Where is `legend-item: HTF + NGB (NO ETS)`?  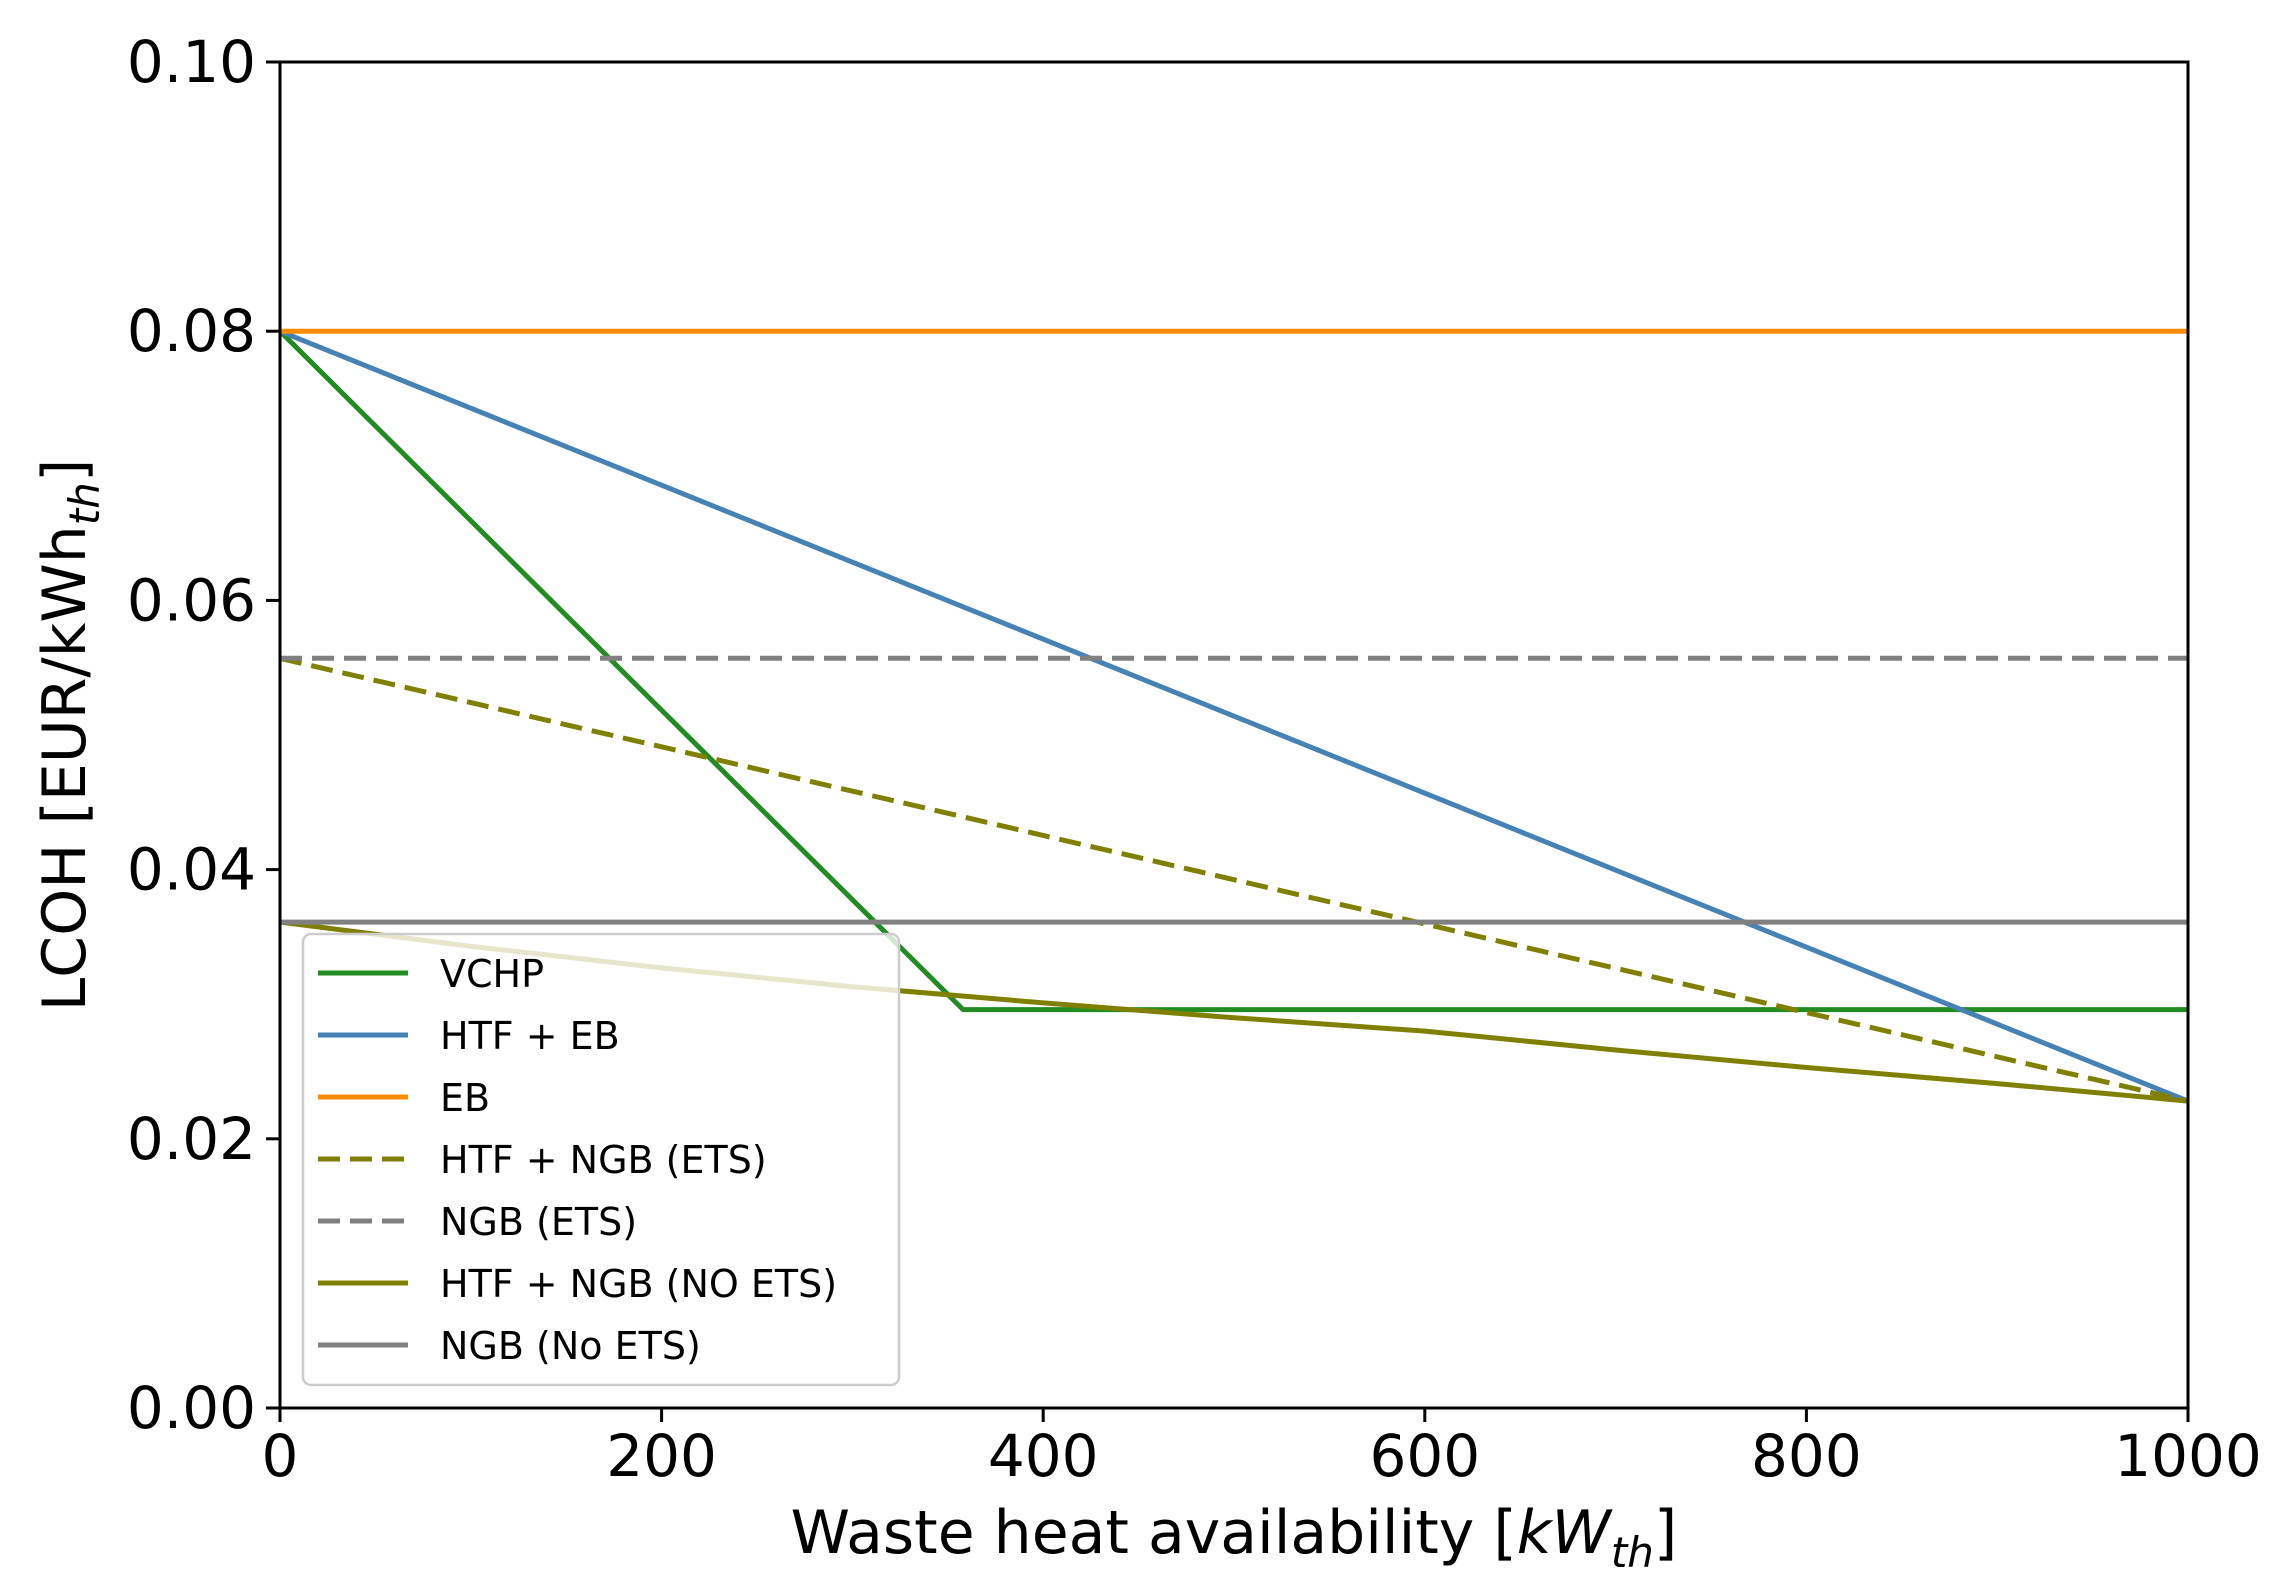
legend-item: HTF + NGB (NO ETS) is located at coordinates (577, 1284).